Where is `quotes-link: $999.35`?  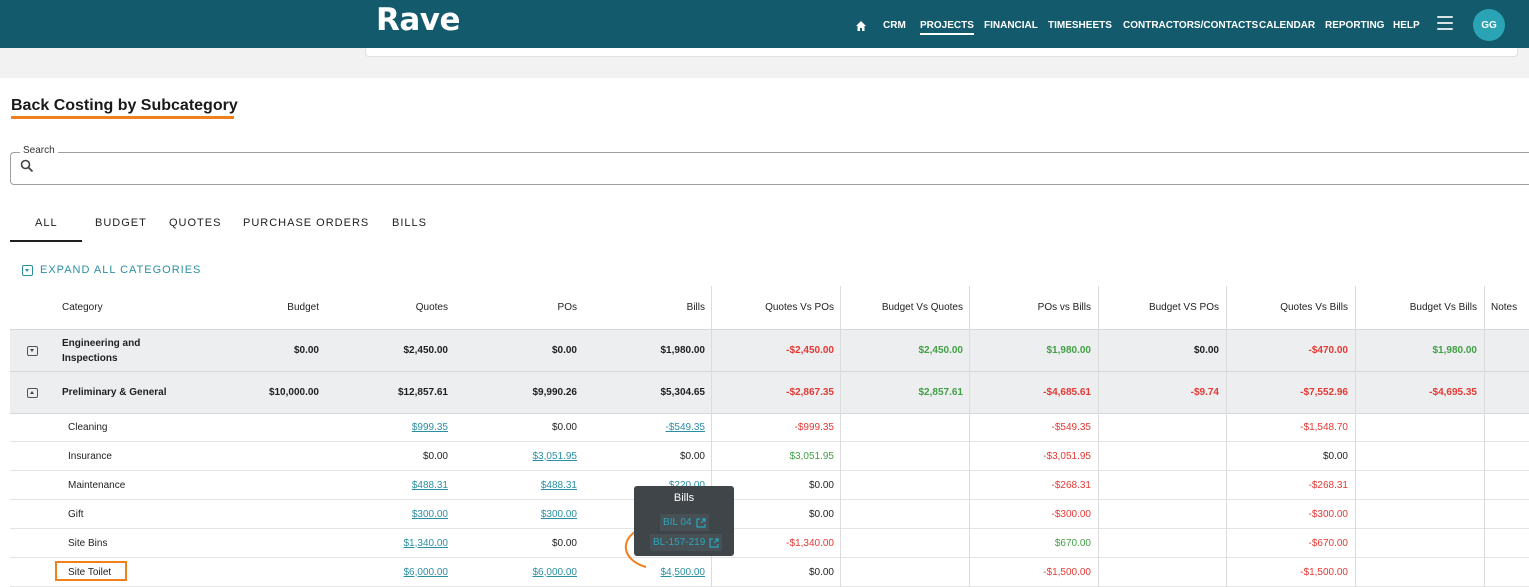 quotes-link: $999.35 is located at coordinates (429, 427).